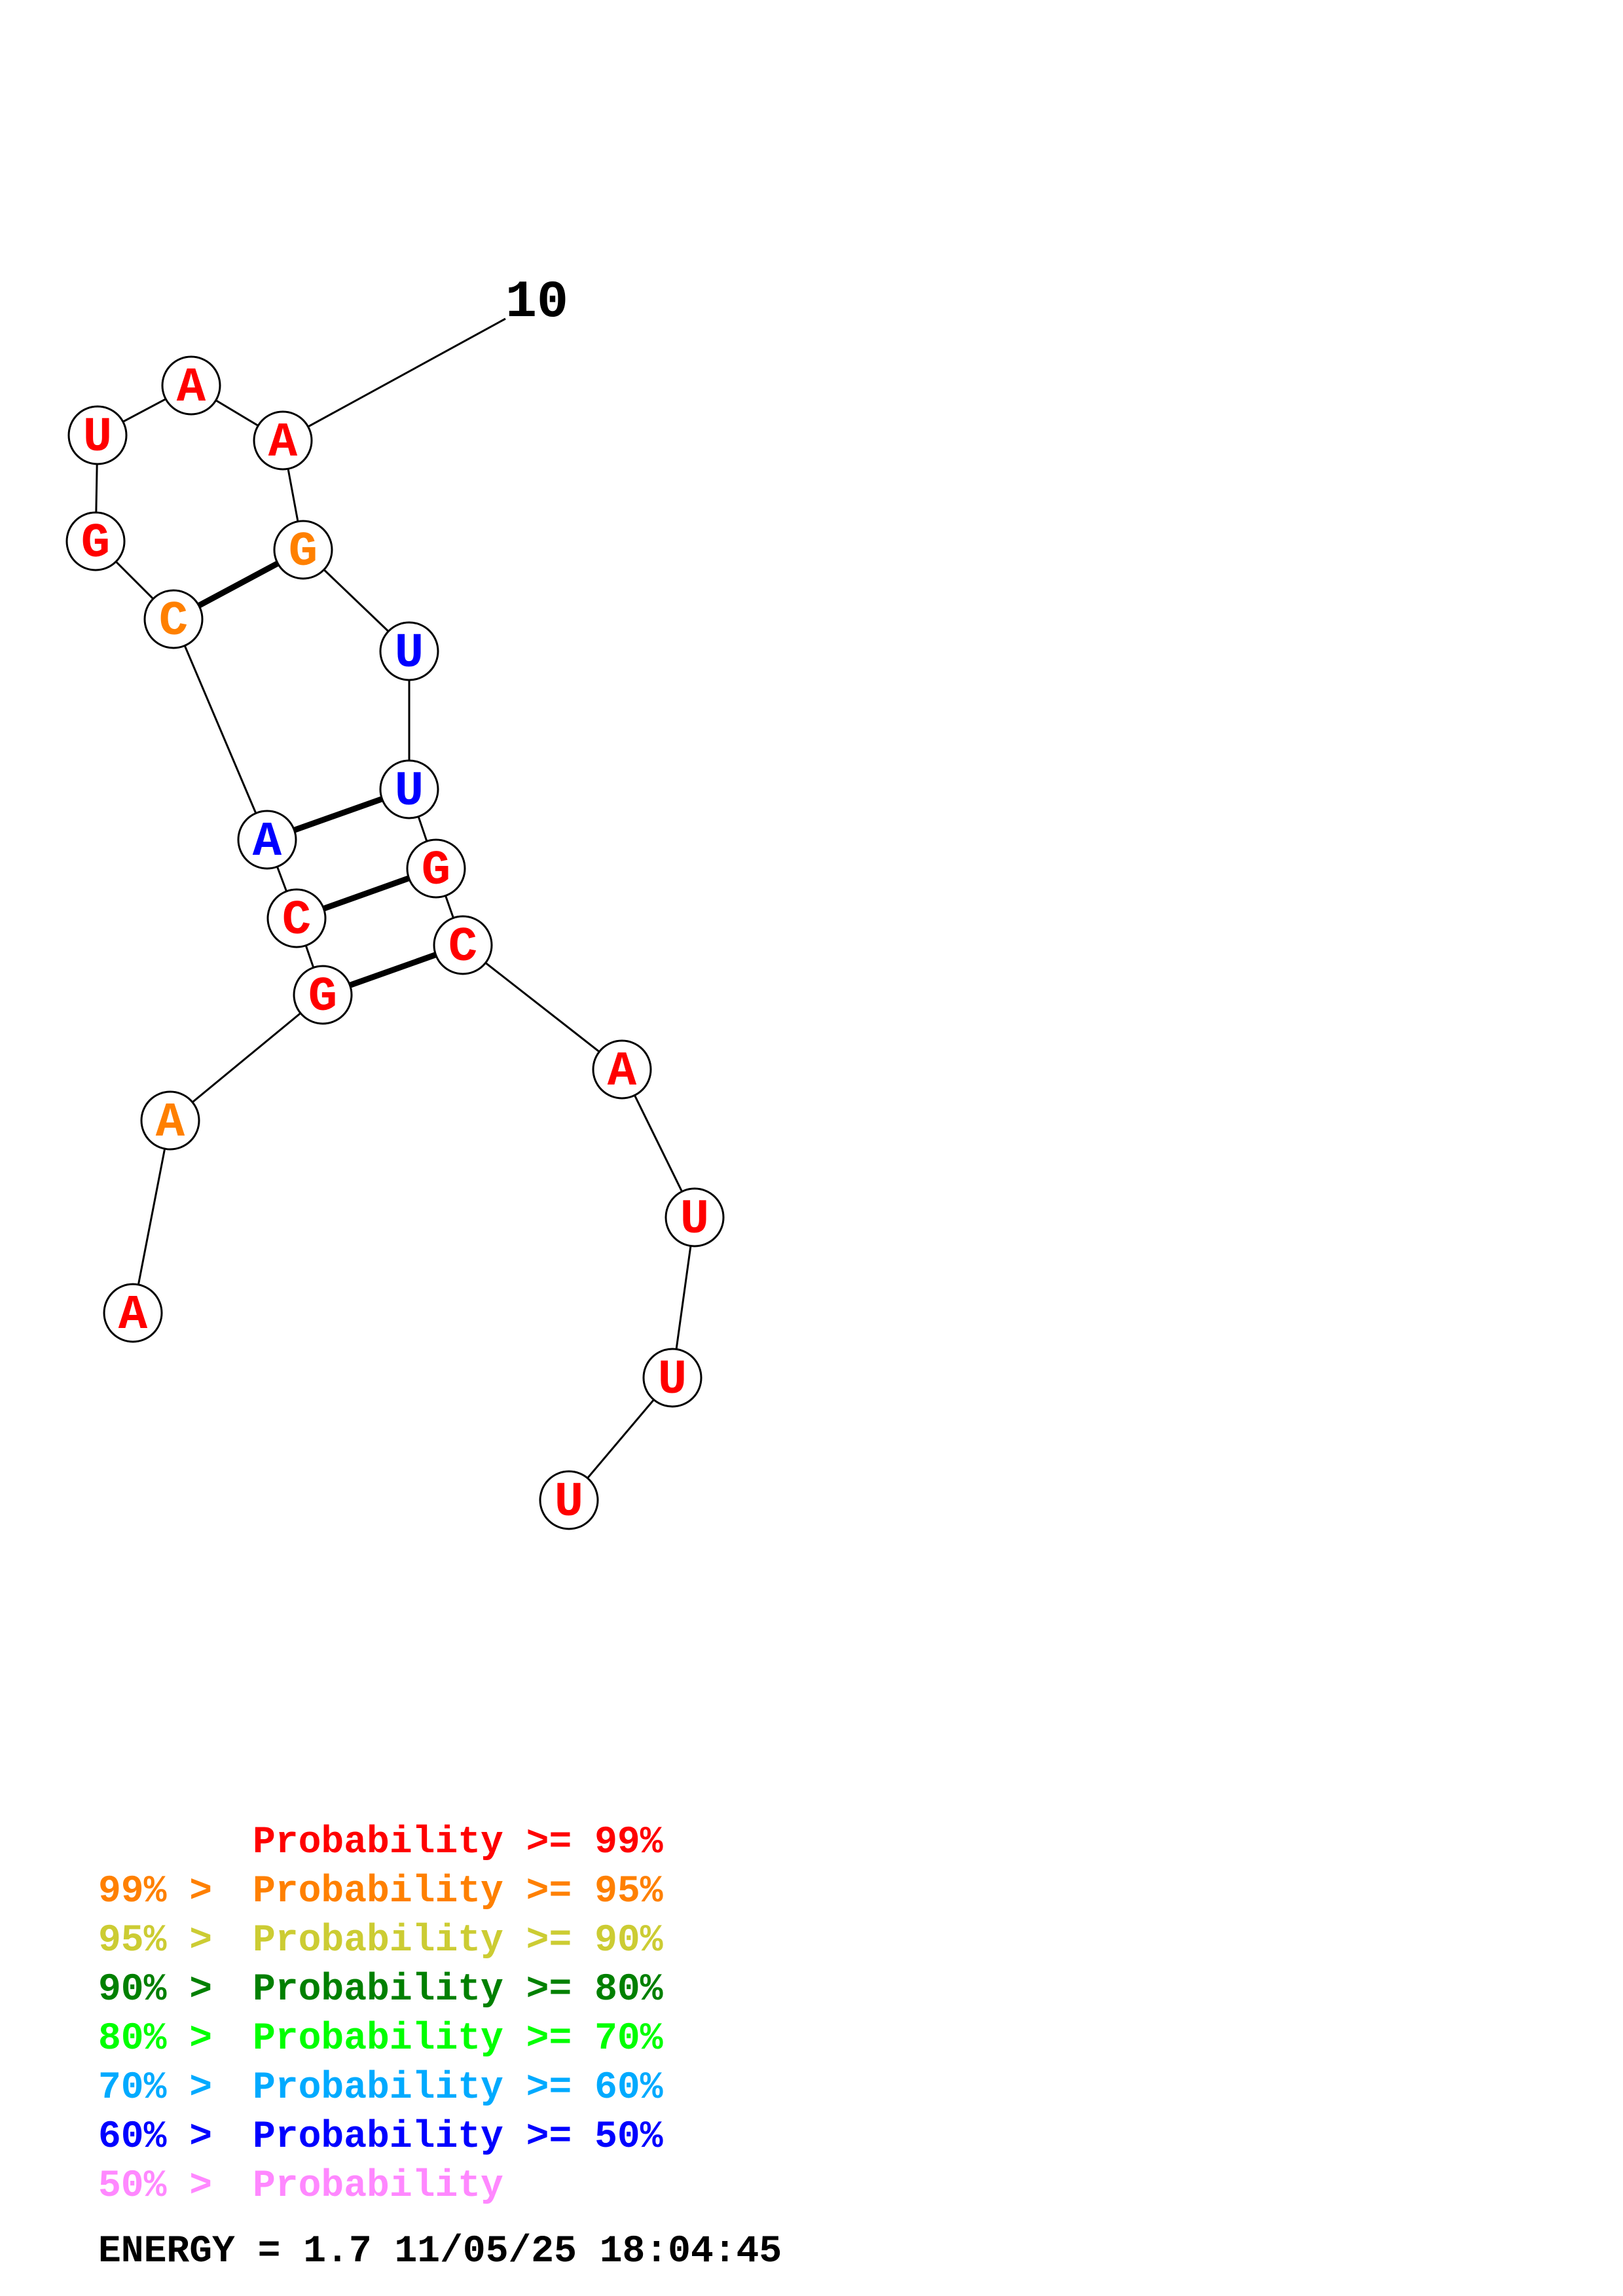 This screenshot has width=1623, height=2296. Describe the element at coordinates (458, 1892) in the screenshot. I see `legend-label: Probability >= 95%` at that location.